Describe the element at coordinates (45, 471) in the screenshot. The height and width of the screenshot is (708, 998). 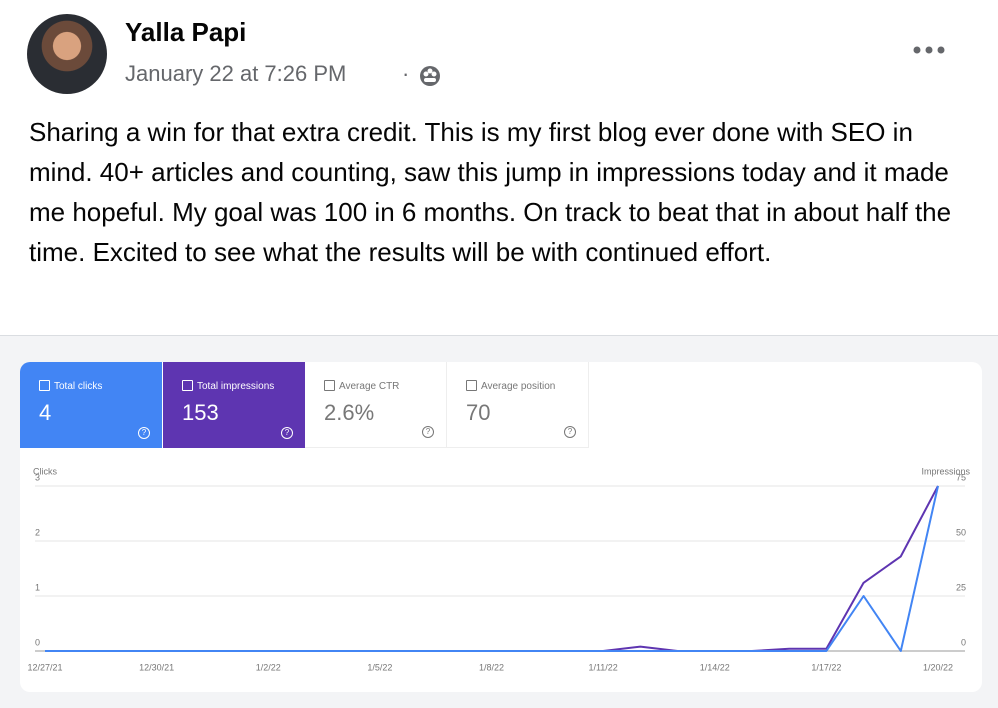
I see `y-axis-title: Clicks` at that location.